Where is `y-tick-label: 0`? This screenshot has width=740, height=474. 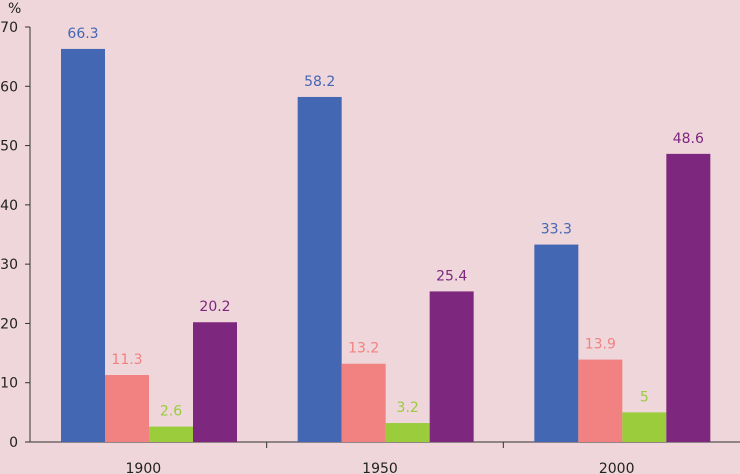 y-tick-label: 0 is located at coordinates (13, 443).